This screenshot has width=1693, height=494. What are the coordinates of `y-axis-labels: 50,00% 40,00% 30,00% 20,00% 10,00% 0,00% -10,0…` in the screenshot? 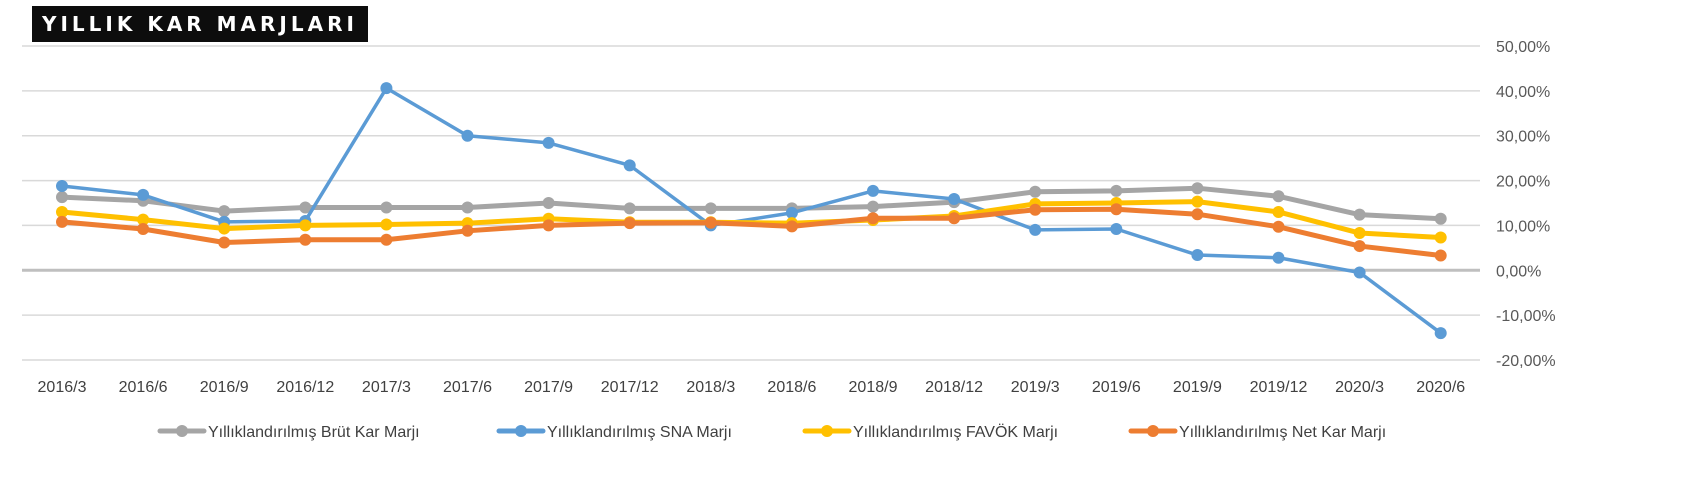 It's located at (1526, 204).